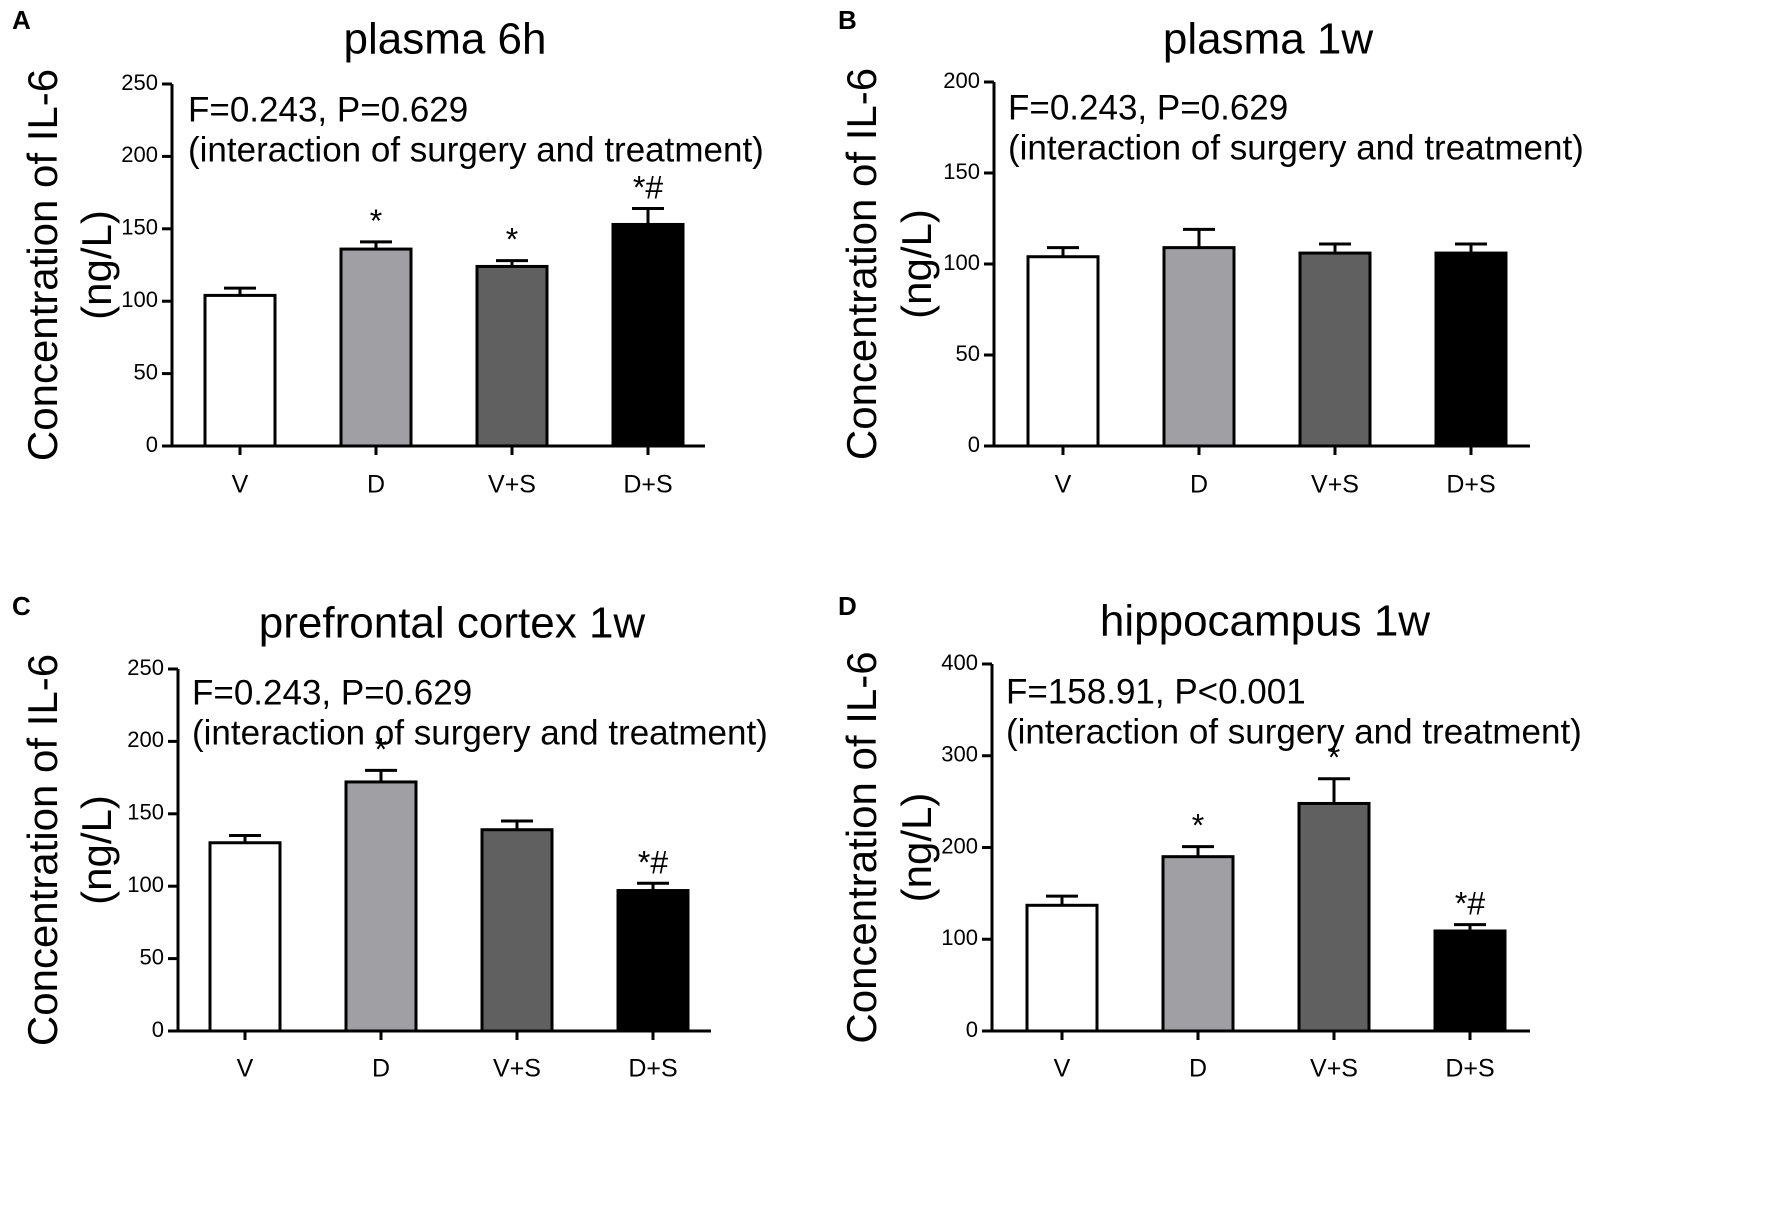 This screenshot has height=1217, width=1772. Describe the element at coordinates (21, 606) in the screenshot. I see `panel-letter: C` at that location.